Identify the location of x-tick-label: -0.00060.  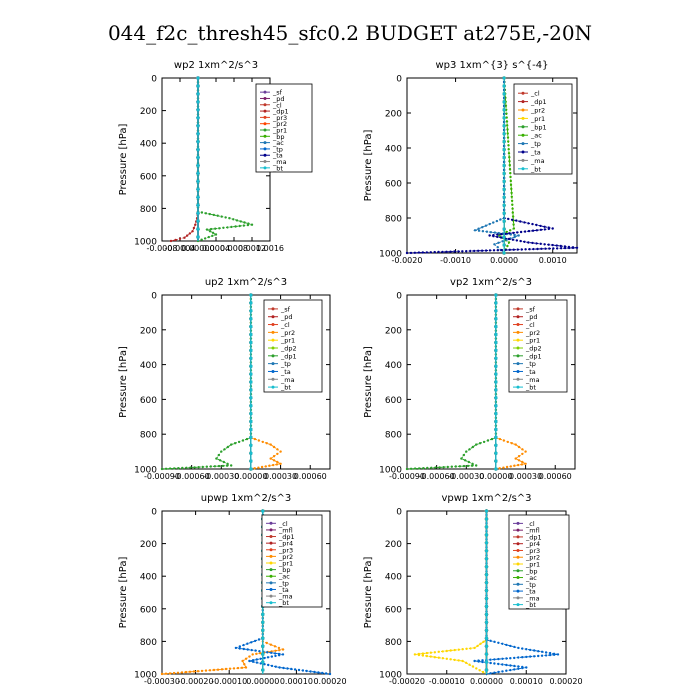
(192, 476).